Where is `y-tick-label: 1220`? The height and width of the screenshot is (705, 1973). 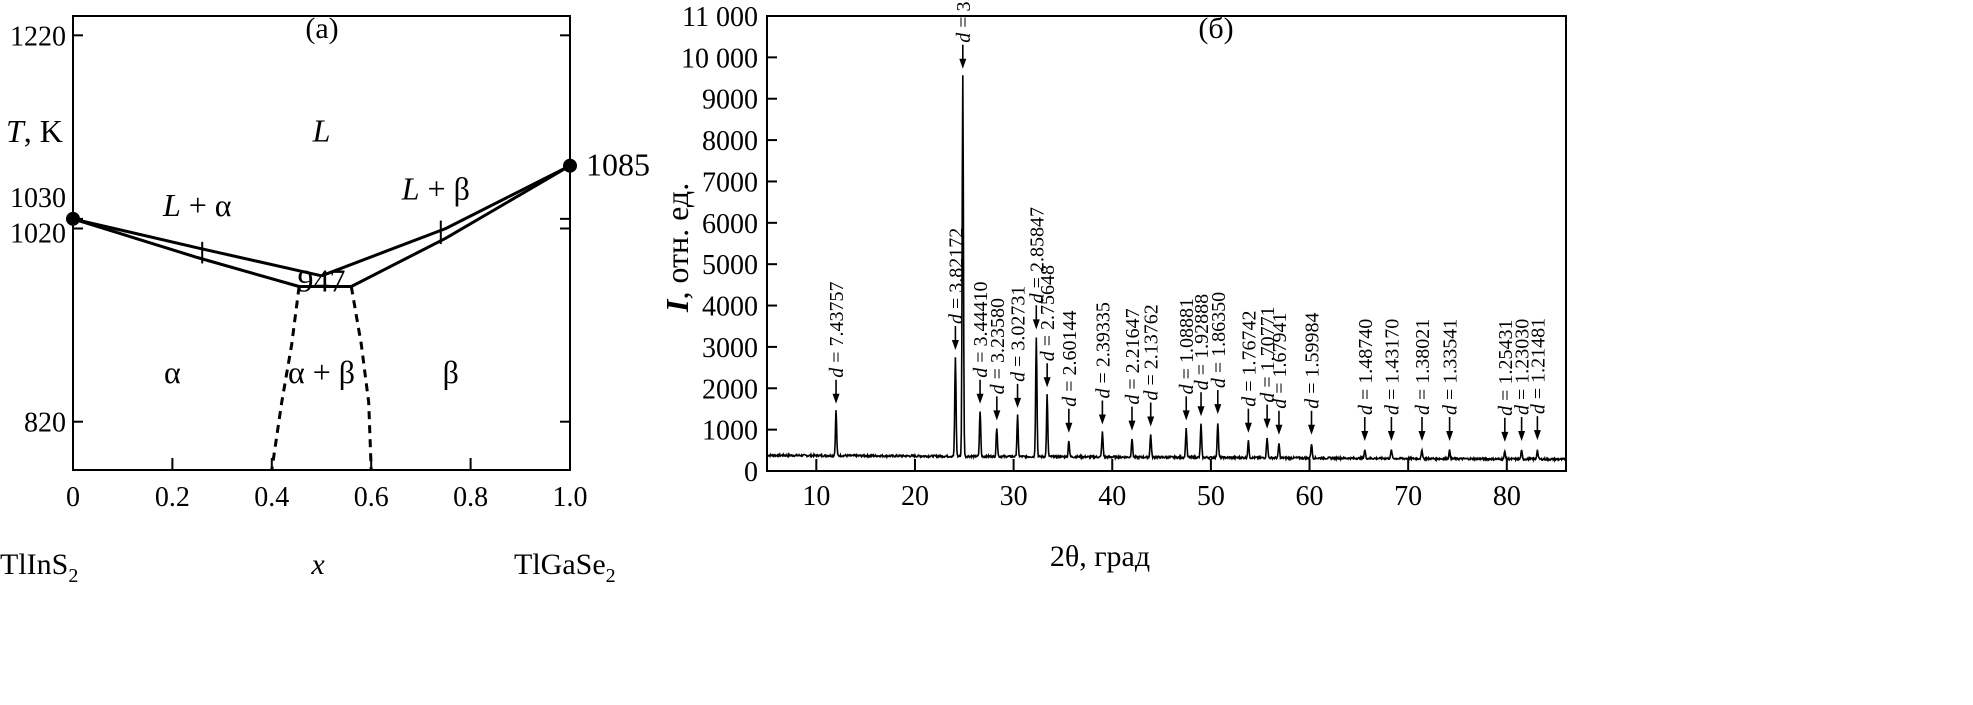
y-tick-label: 1220 is located at coordinates (38, 36).